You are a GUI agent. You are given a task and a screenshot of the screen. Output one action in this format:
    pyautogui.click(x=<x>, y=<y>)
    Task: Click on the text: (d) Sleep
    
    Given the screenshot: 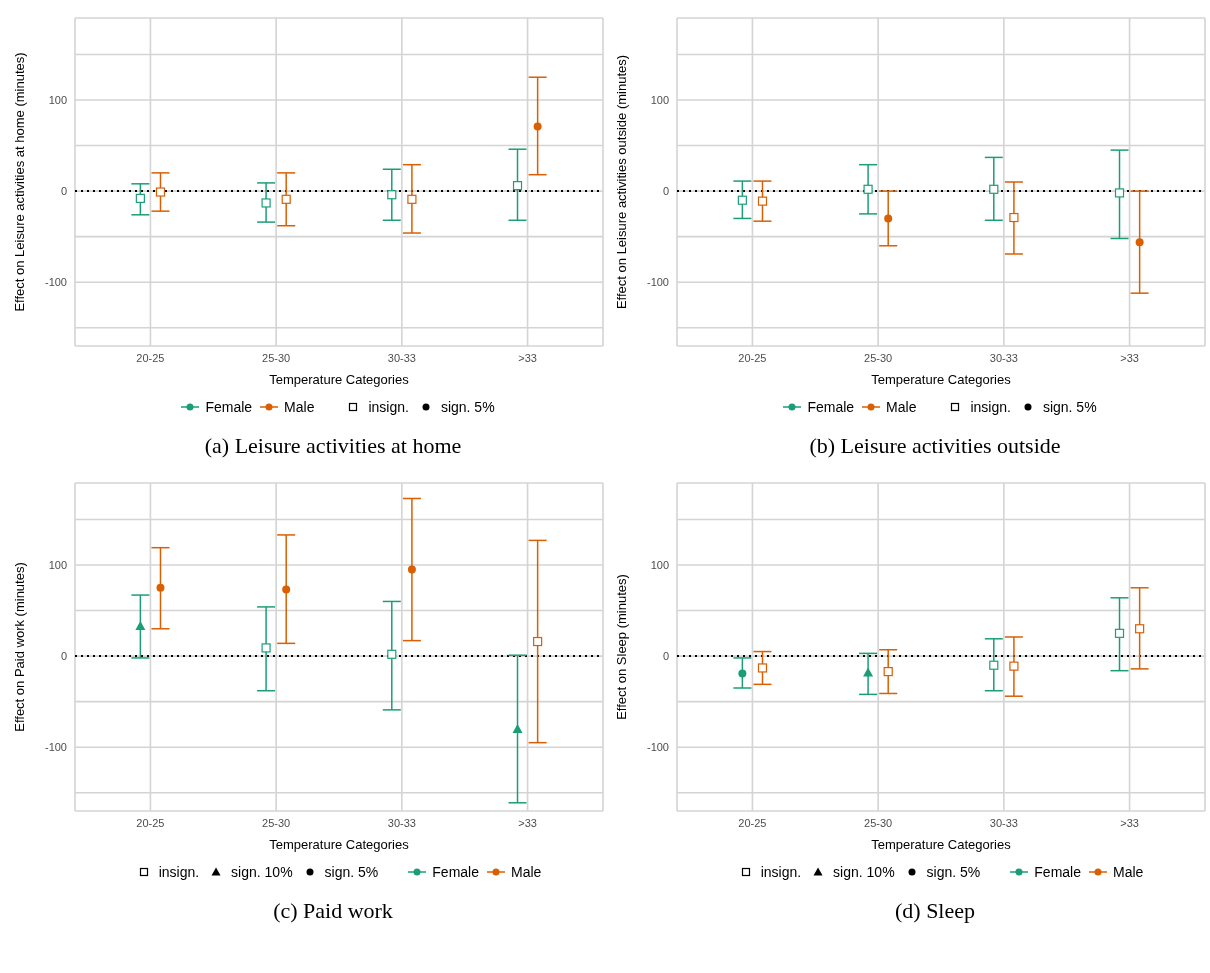 What is the action you would take?
    pyautogui.click(x=935, y=911)
    